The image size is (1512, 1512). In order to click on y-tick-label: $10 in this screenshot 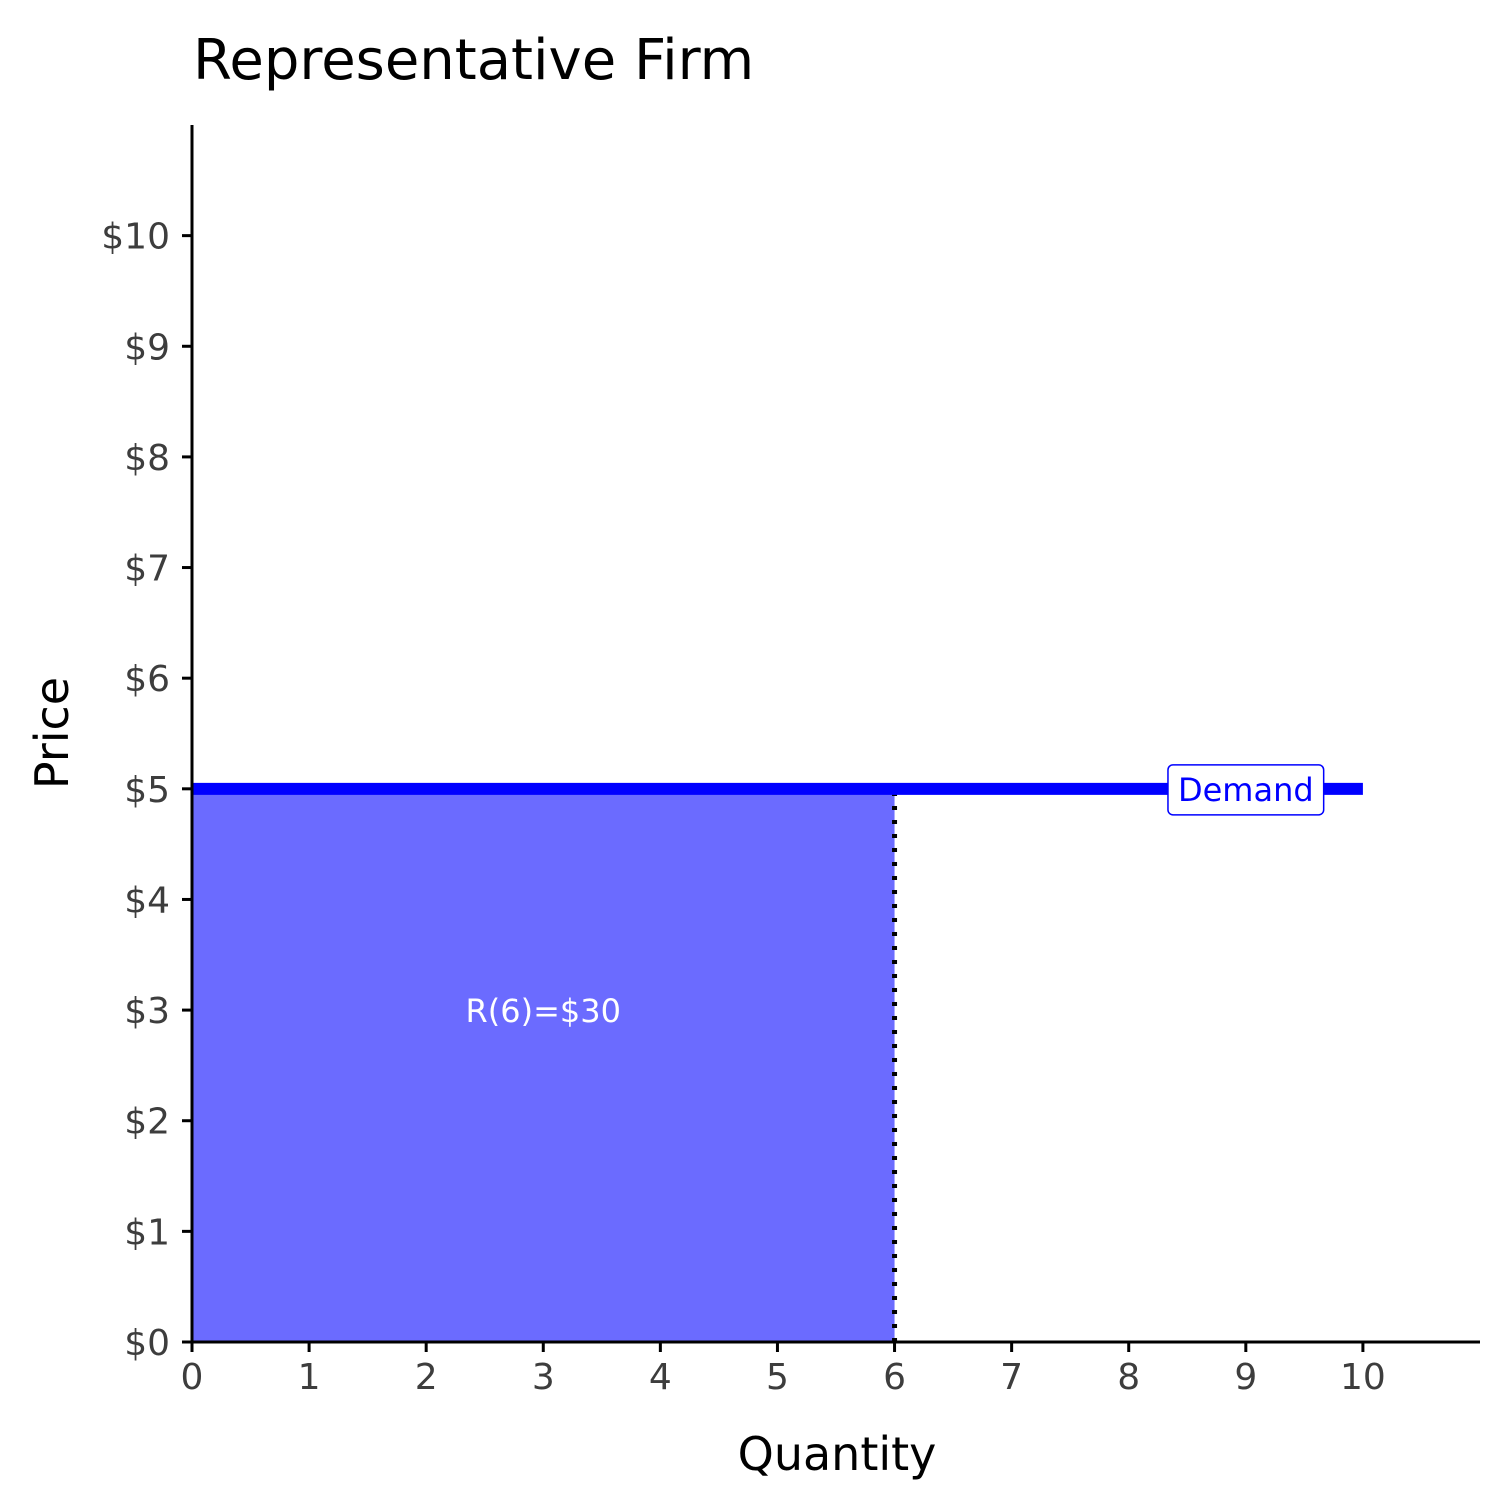, I will do `click(135, 237)`.